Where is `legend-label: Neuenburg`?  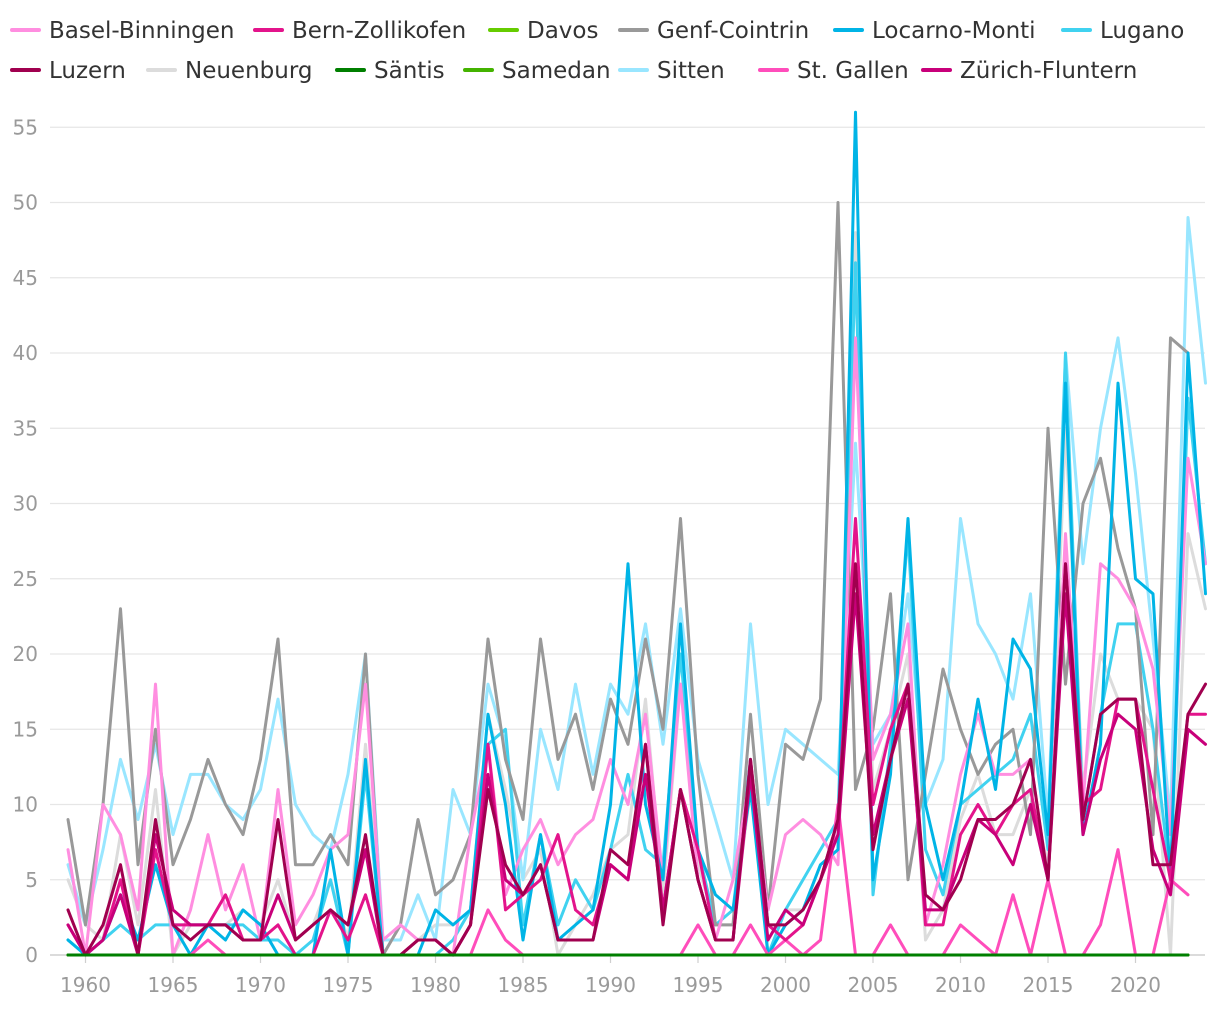
legend-label: Neuenburg is located at coordinates (249, 71).